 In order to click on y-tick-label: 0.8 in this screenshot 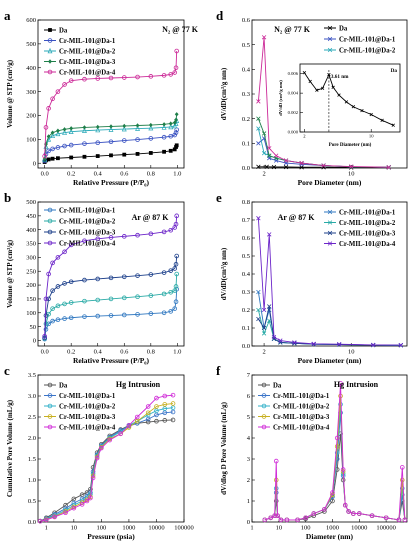, I will do `click(246, 202)`.